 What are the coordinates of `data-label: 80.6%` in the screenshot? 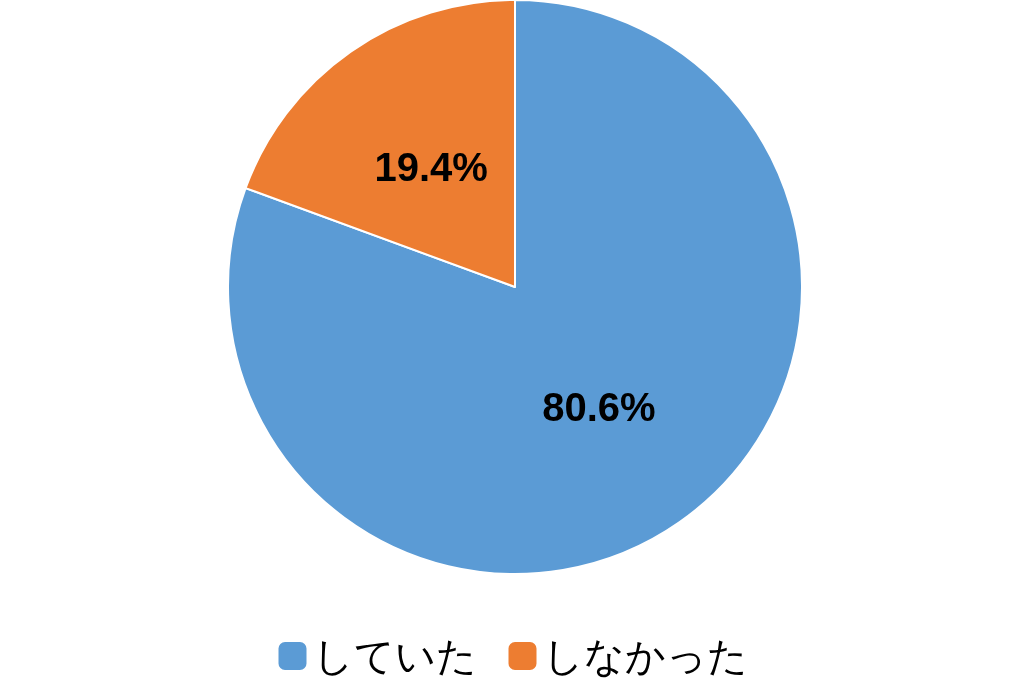 It's located at (599, 407).